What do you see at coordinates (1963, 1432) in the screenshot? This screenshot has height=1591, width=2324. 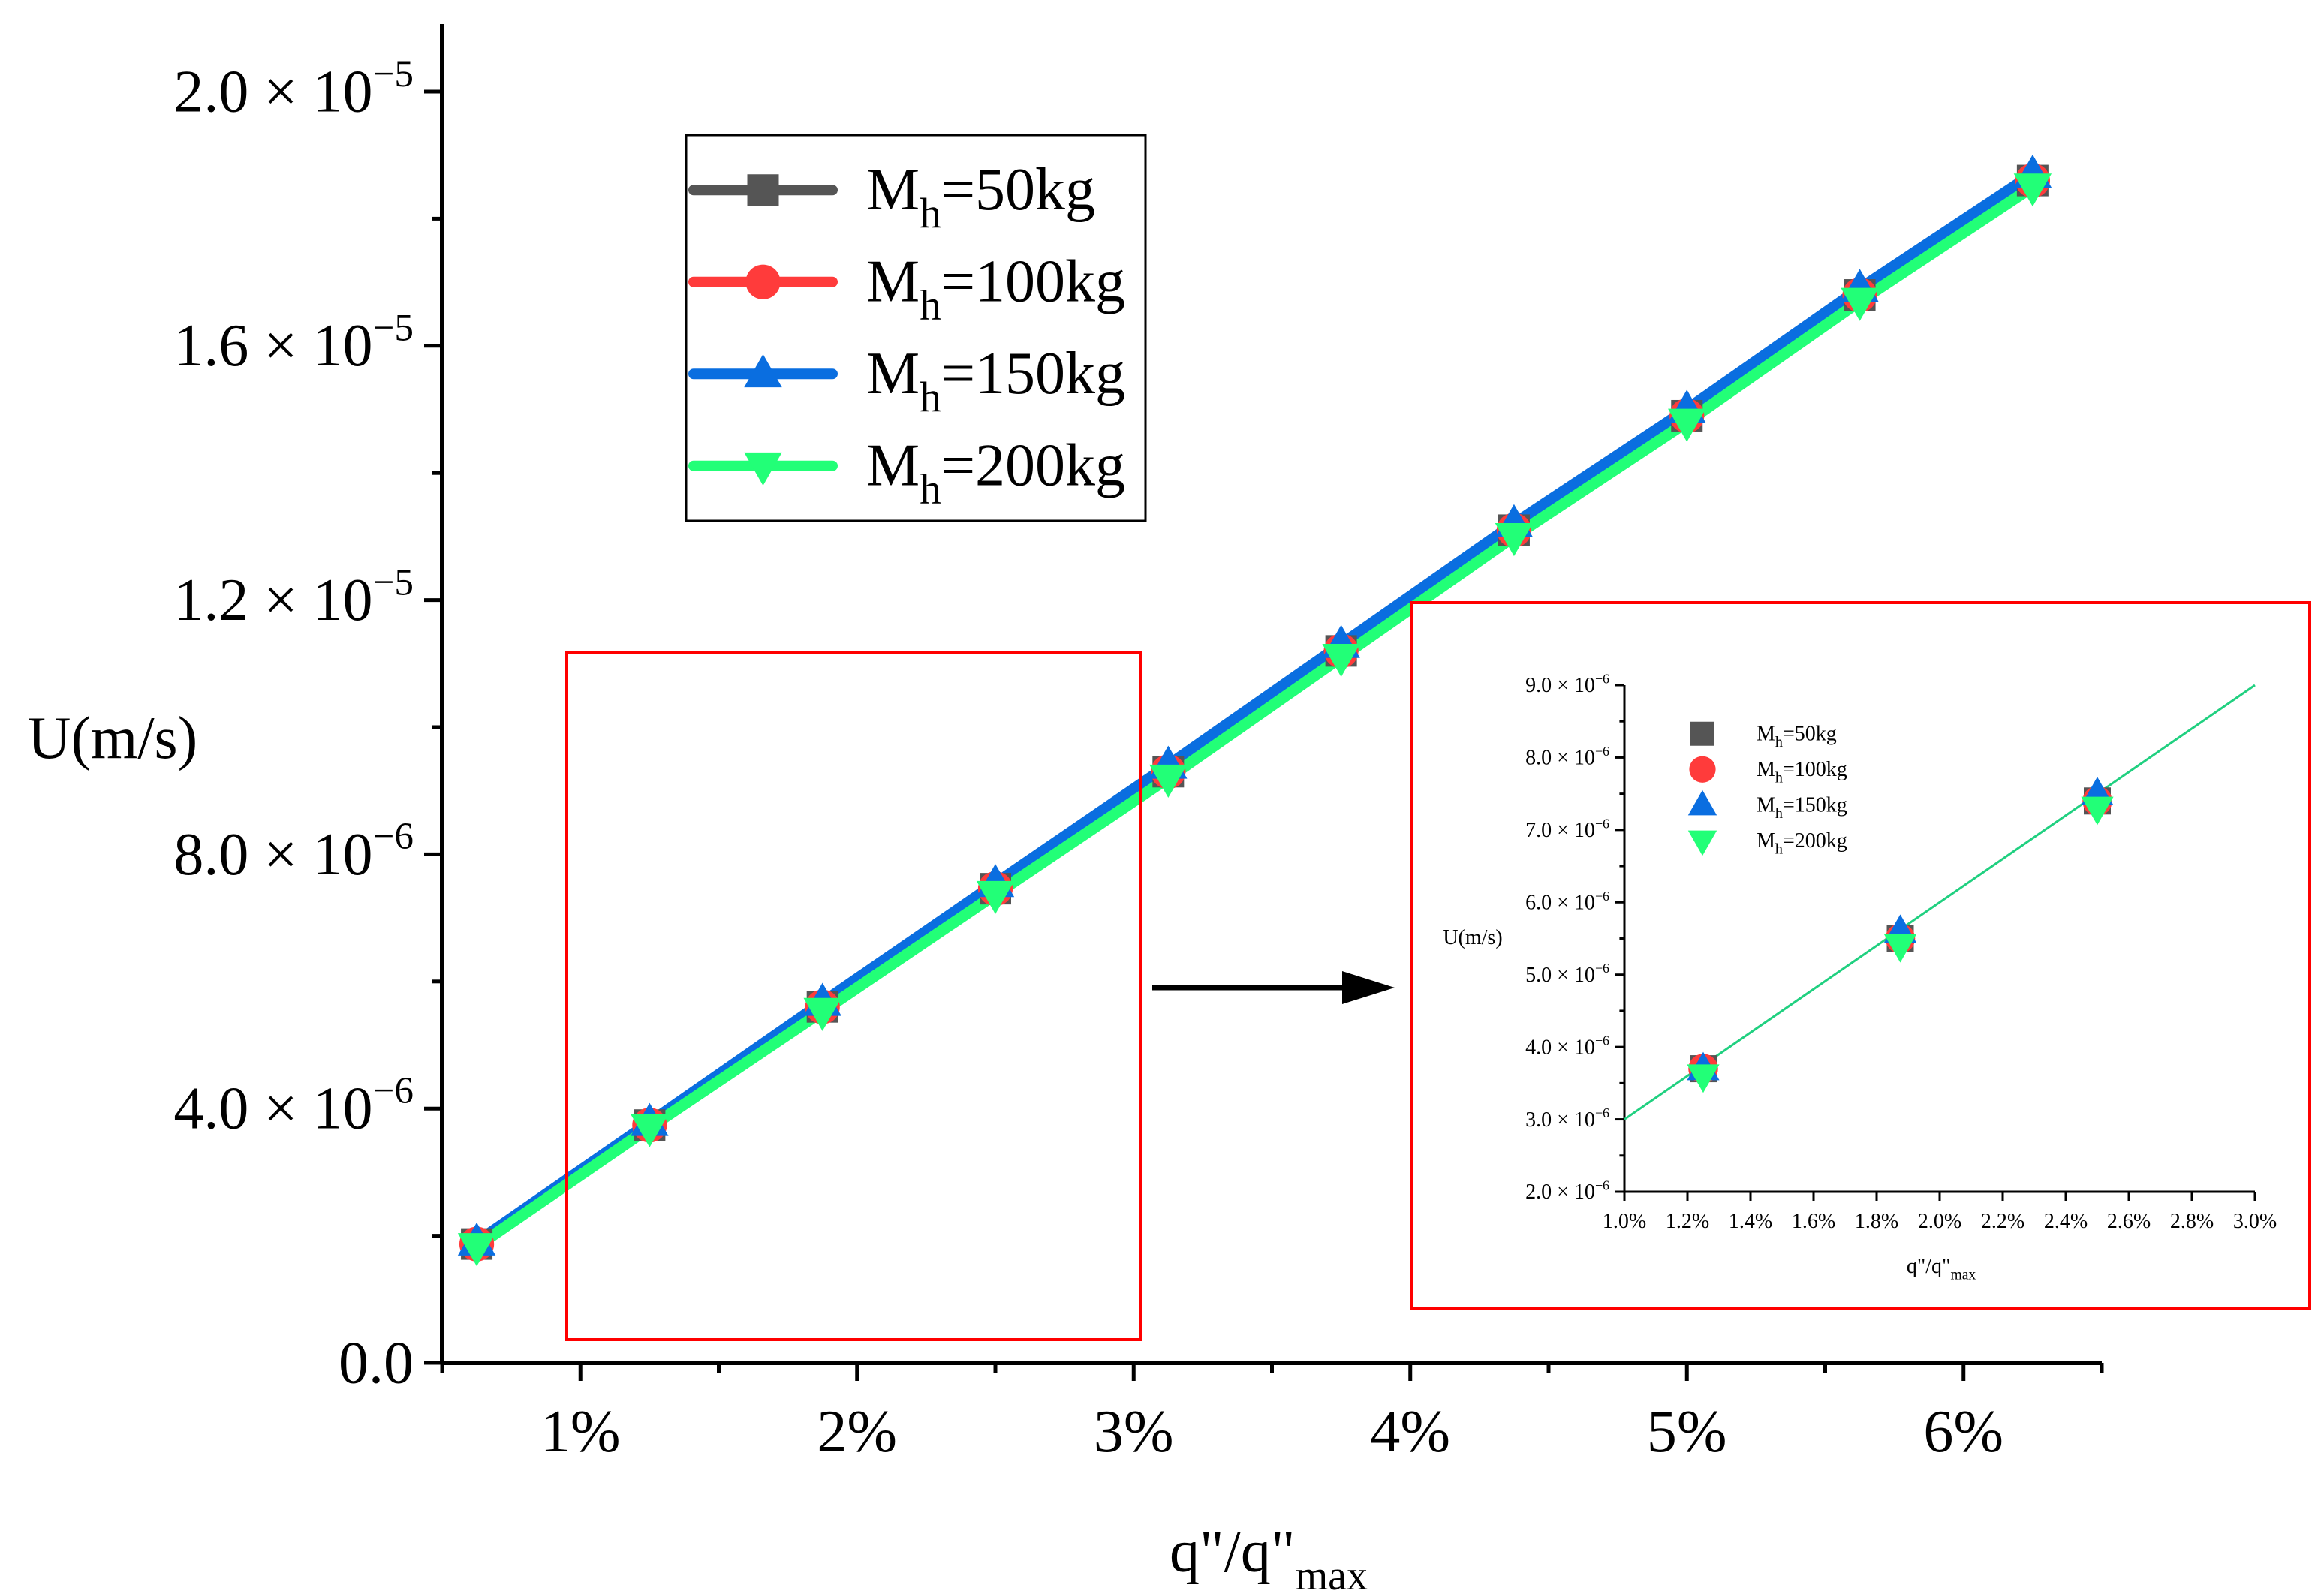 I see `x-tick-label: 6%` at bounding box center [1963, 1432].